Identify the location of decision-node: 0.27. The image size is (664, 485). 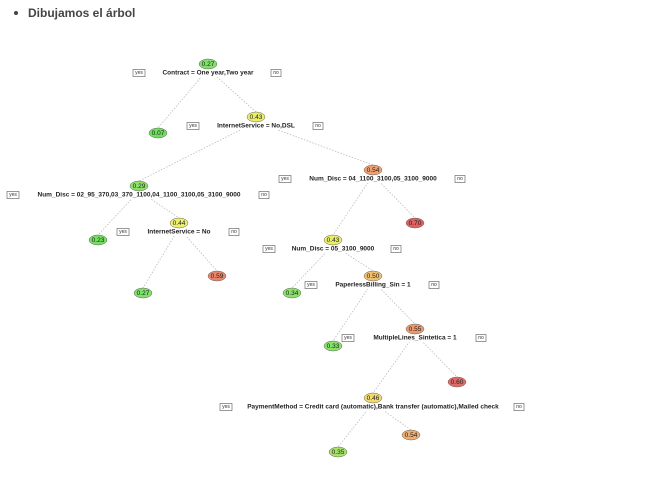
(208, 64).